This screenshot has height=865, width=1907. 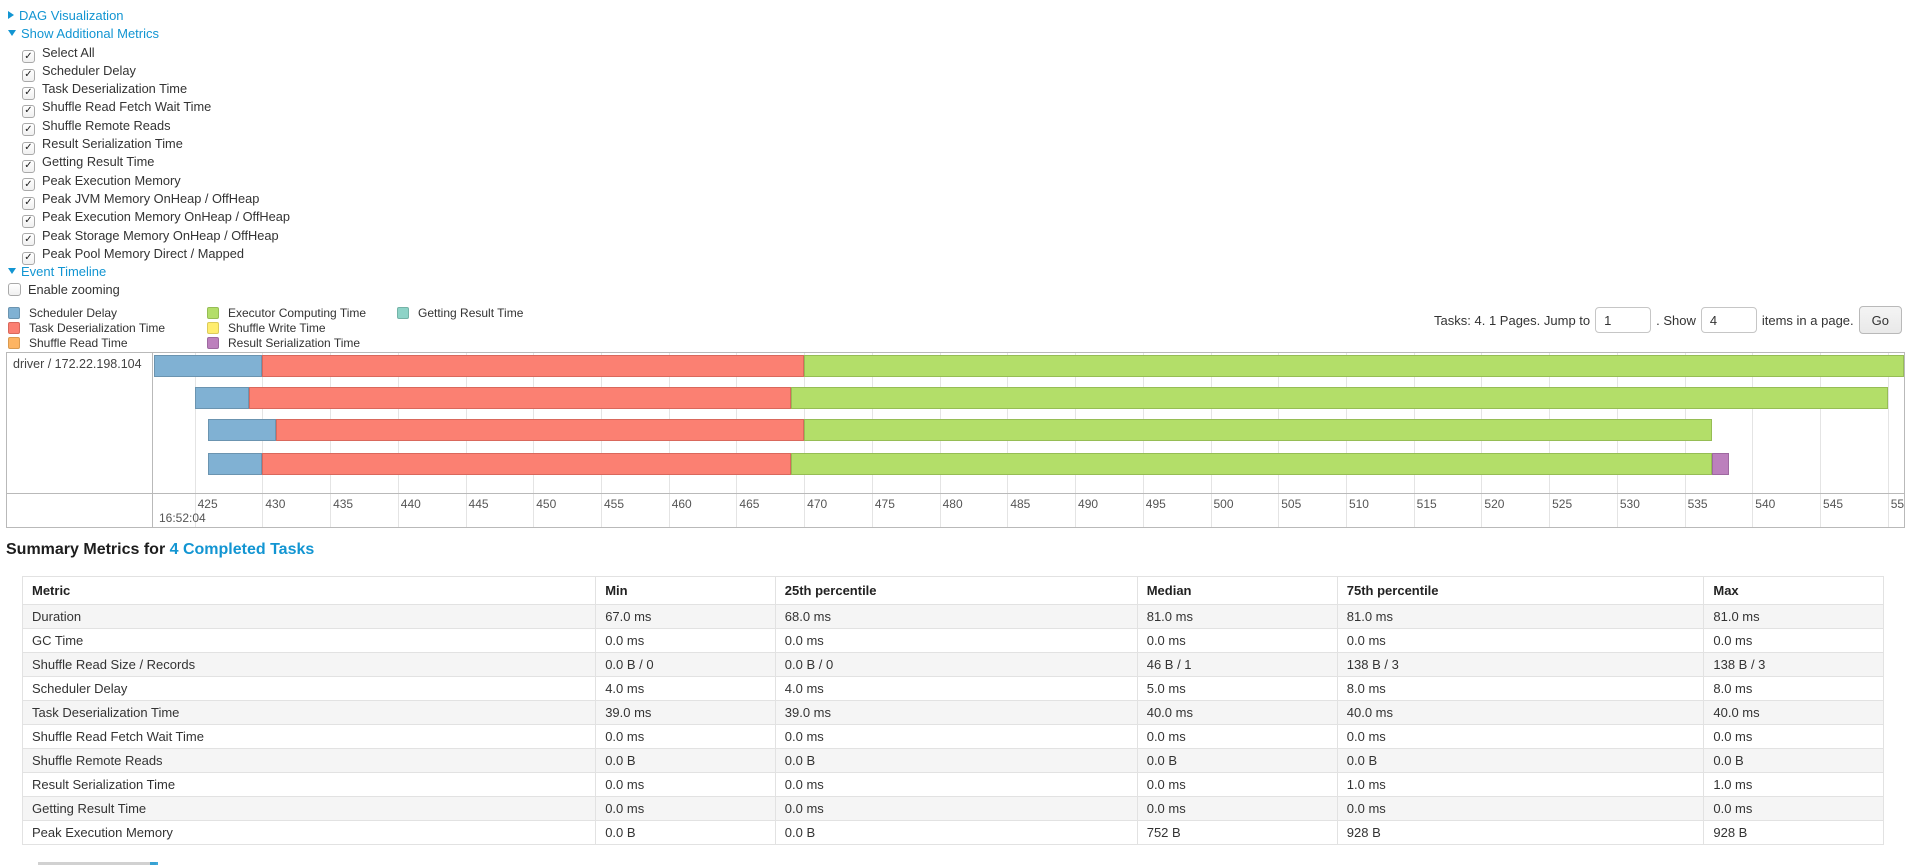 What do you see at coordinates (156, 163) in the screenshot?
I see `metric-checkbox-item: ✓ Getting Result Time` at bounding box center [156, 163].